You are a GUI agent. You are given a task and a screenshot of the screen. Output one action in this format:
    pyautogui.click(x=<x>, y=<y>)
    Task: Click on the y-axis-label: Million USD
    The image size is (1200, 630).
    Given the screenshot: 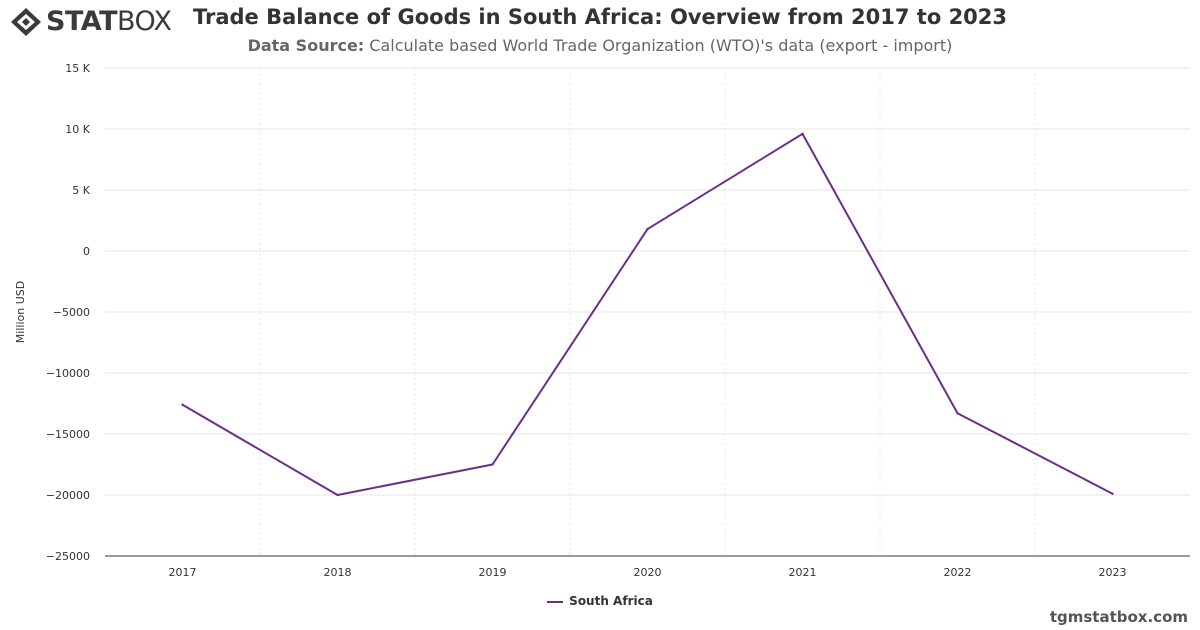 What is the action you would take?
    pyautogui.click(x=20, y=312)
    